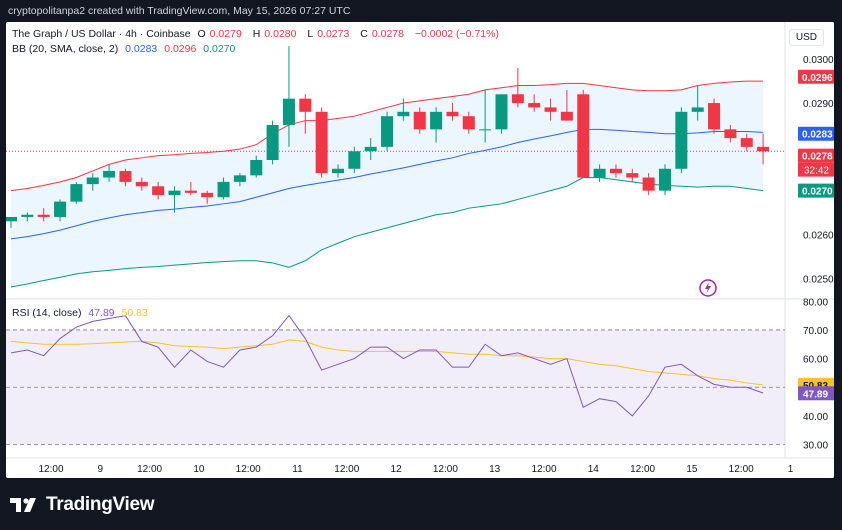 The width and height of the screenshot is (842, 530). I want to click on bb-upper-badge-bg, so click(816, 76).